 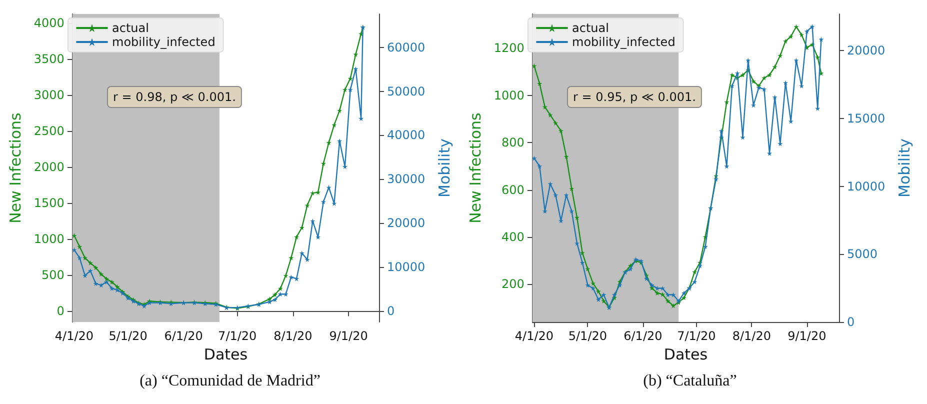 I want to click on y2-tick-label: 15000, so click(x=866, y=118).